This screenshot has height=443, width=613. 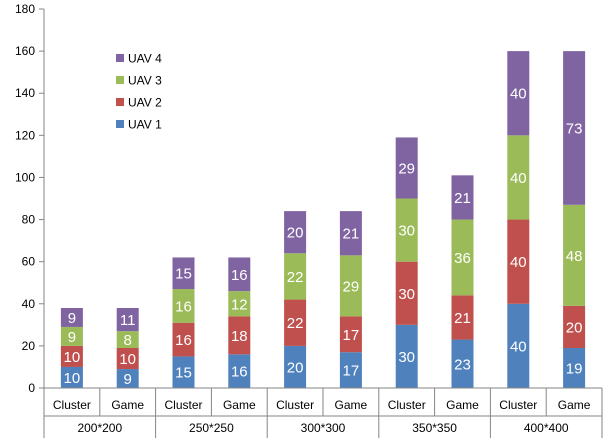 I want to click on legend-entry-label: UAV 3, so click(x=145, y=81).